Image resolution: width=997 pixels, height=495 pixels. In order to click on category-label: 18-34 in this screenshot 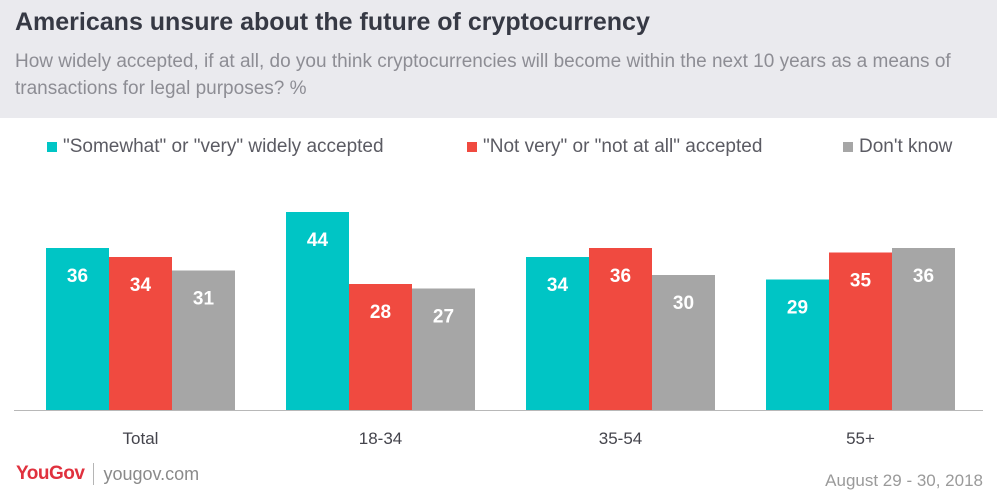, I will do `click(380, 438)`.